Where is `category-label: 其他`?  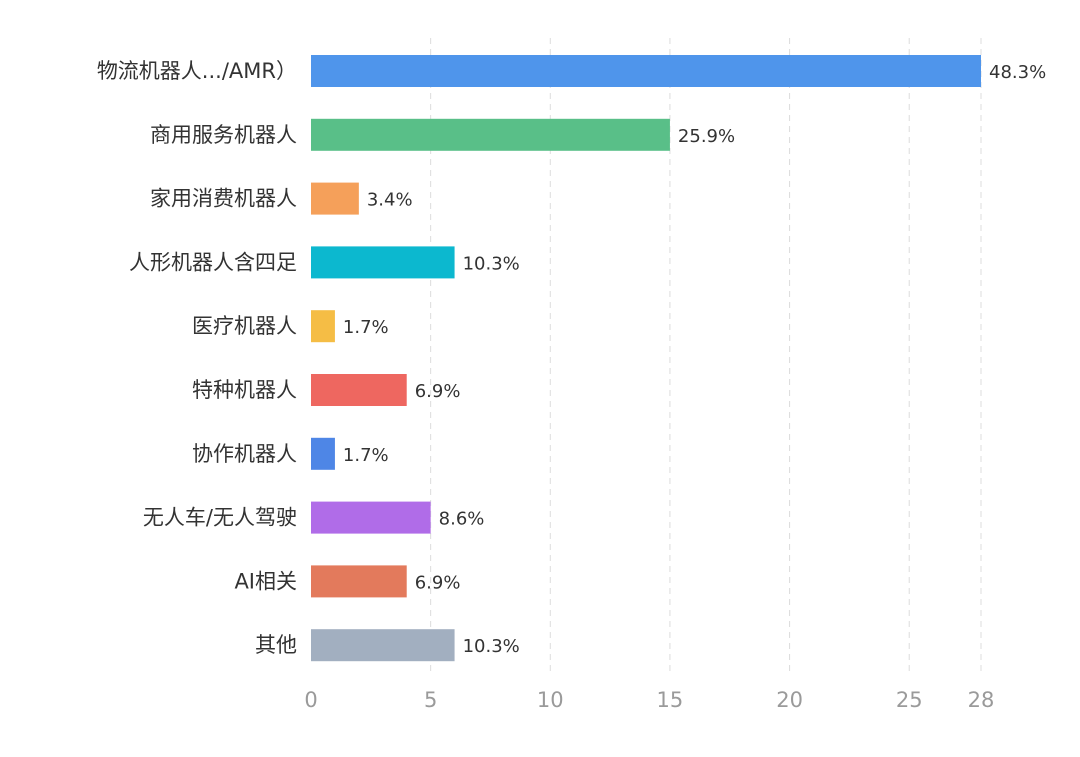
category-label: 其他 is located at coordinates (276, 645).